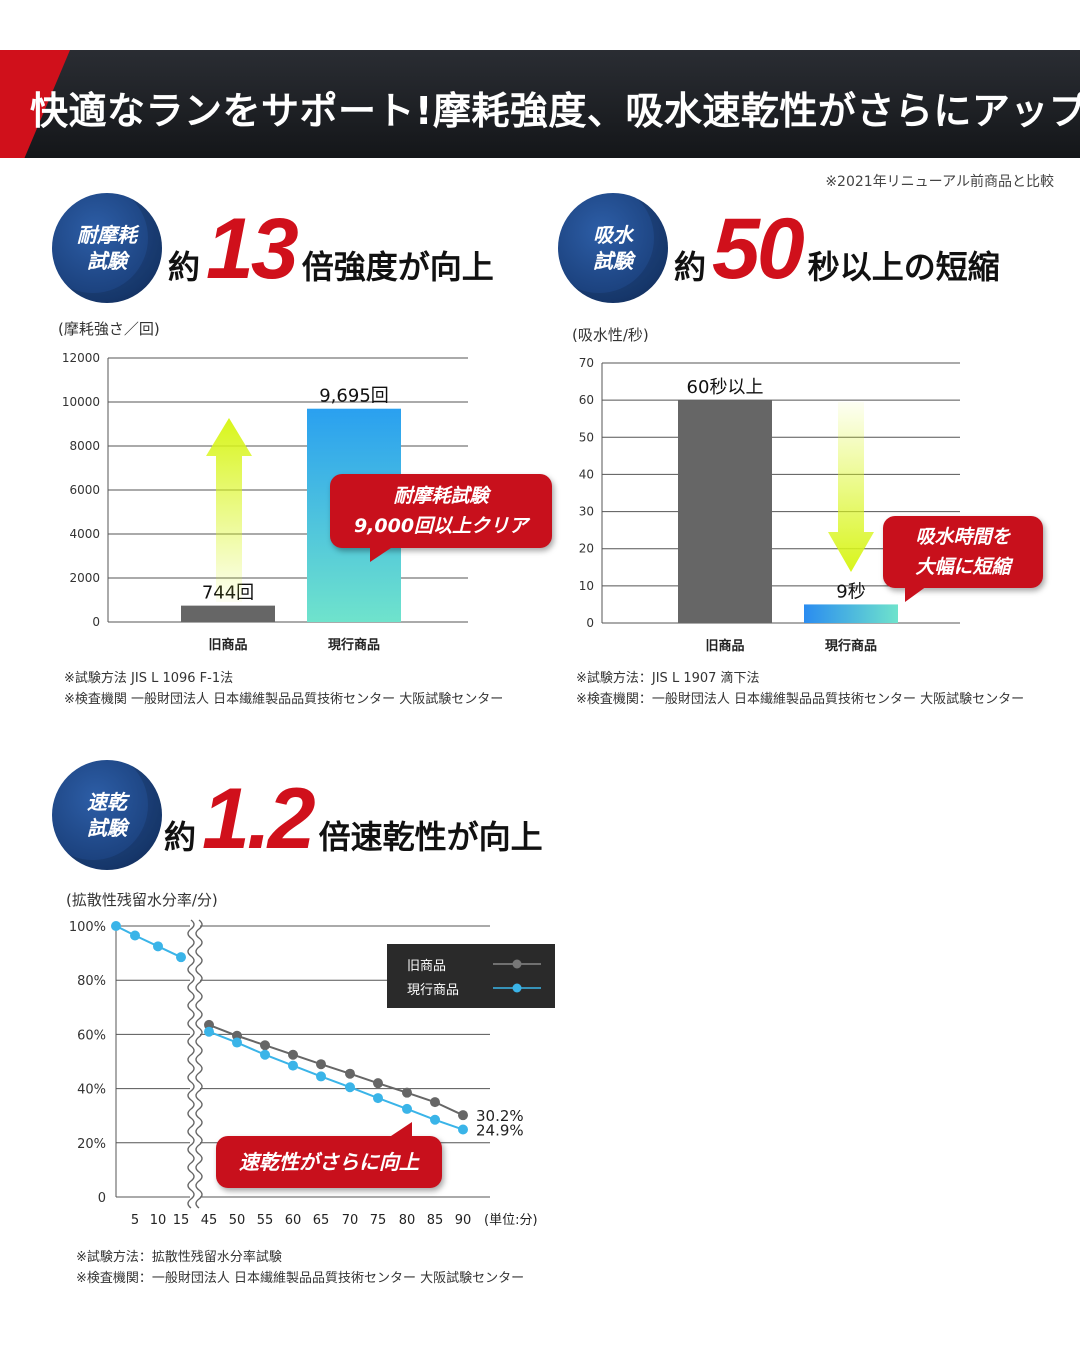 This screenshot has width=1080, height=1356. I want to click on x-tick-label: 50, so click(237, 1220).